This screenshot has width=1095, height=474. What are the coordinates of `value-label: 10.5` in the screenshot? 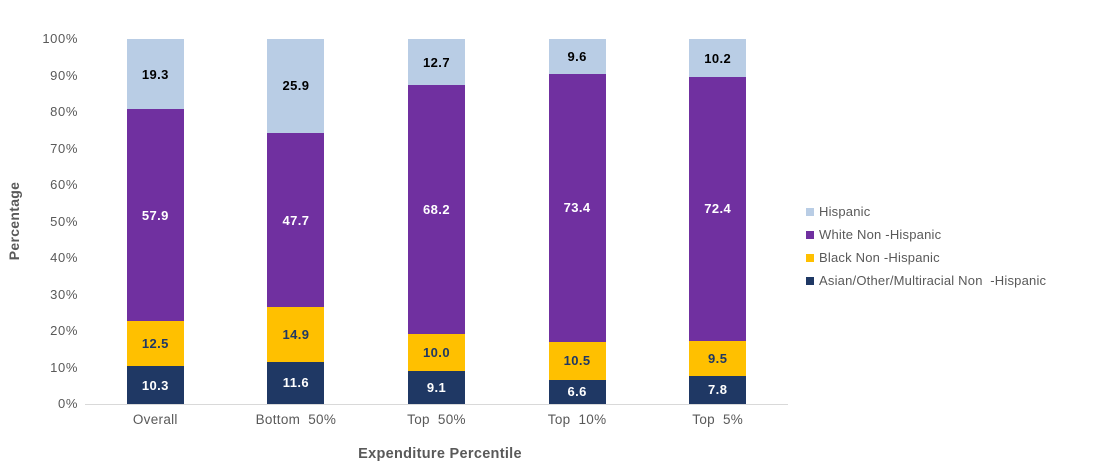 It's located at (577, 361).